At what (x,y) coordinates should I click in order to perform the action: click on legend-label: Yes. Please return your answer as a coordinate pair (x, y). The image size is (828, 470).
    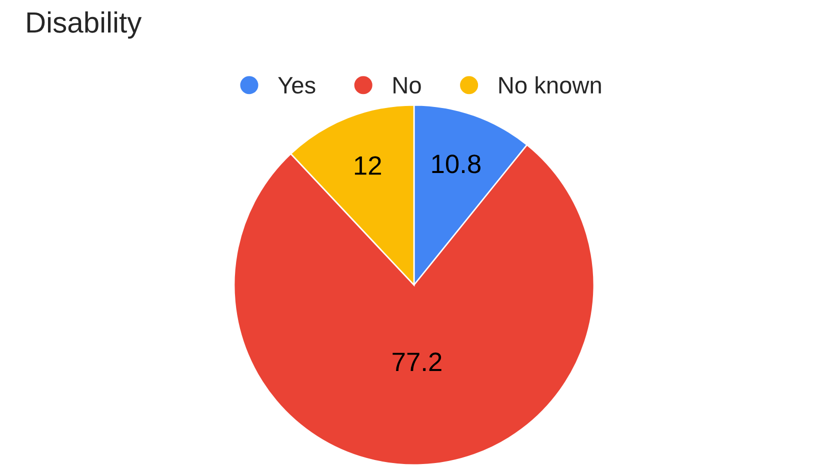
    Looking at the image, I should click on (297, 85).